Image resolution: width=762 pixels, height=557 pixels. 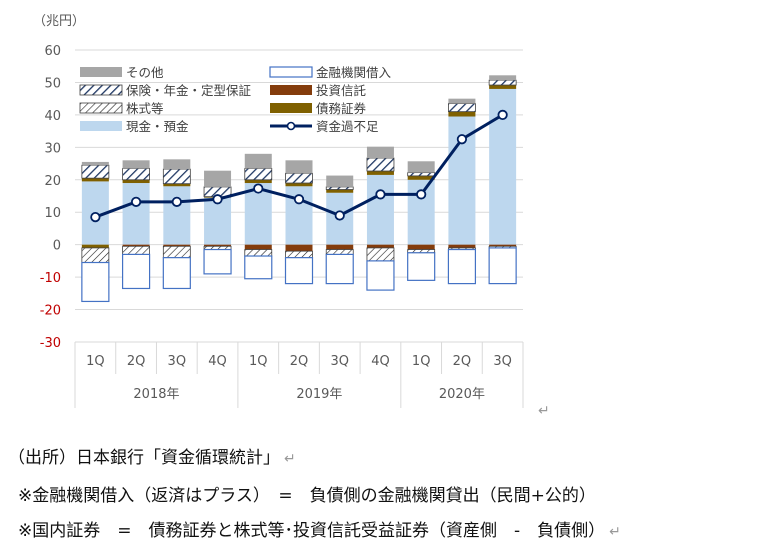 I want to click on source-note-text: （出所）日本銀行「資金循環統計」, so click(x=144, y=458).